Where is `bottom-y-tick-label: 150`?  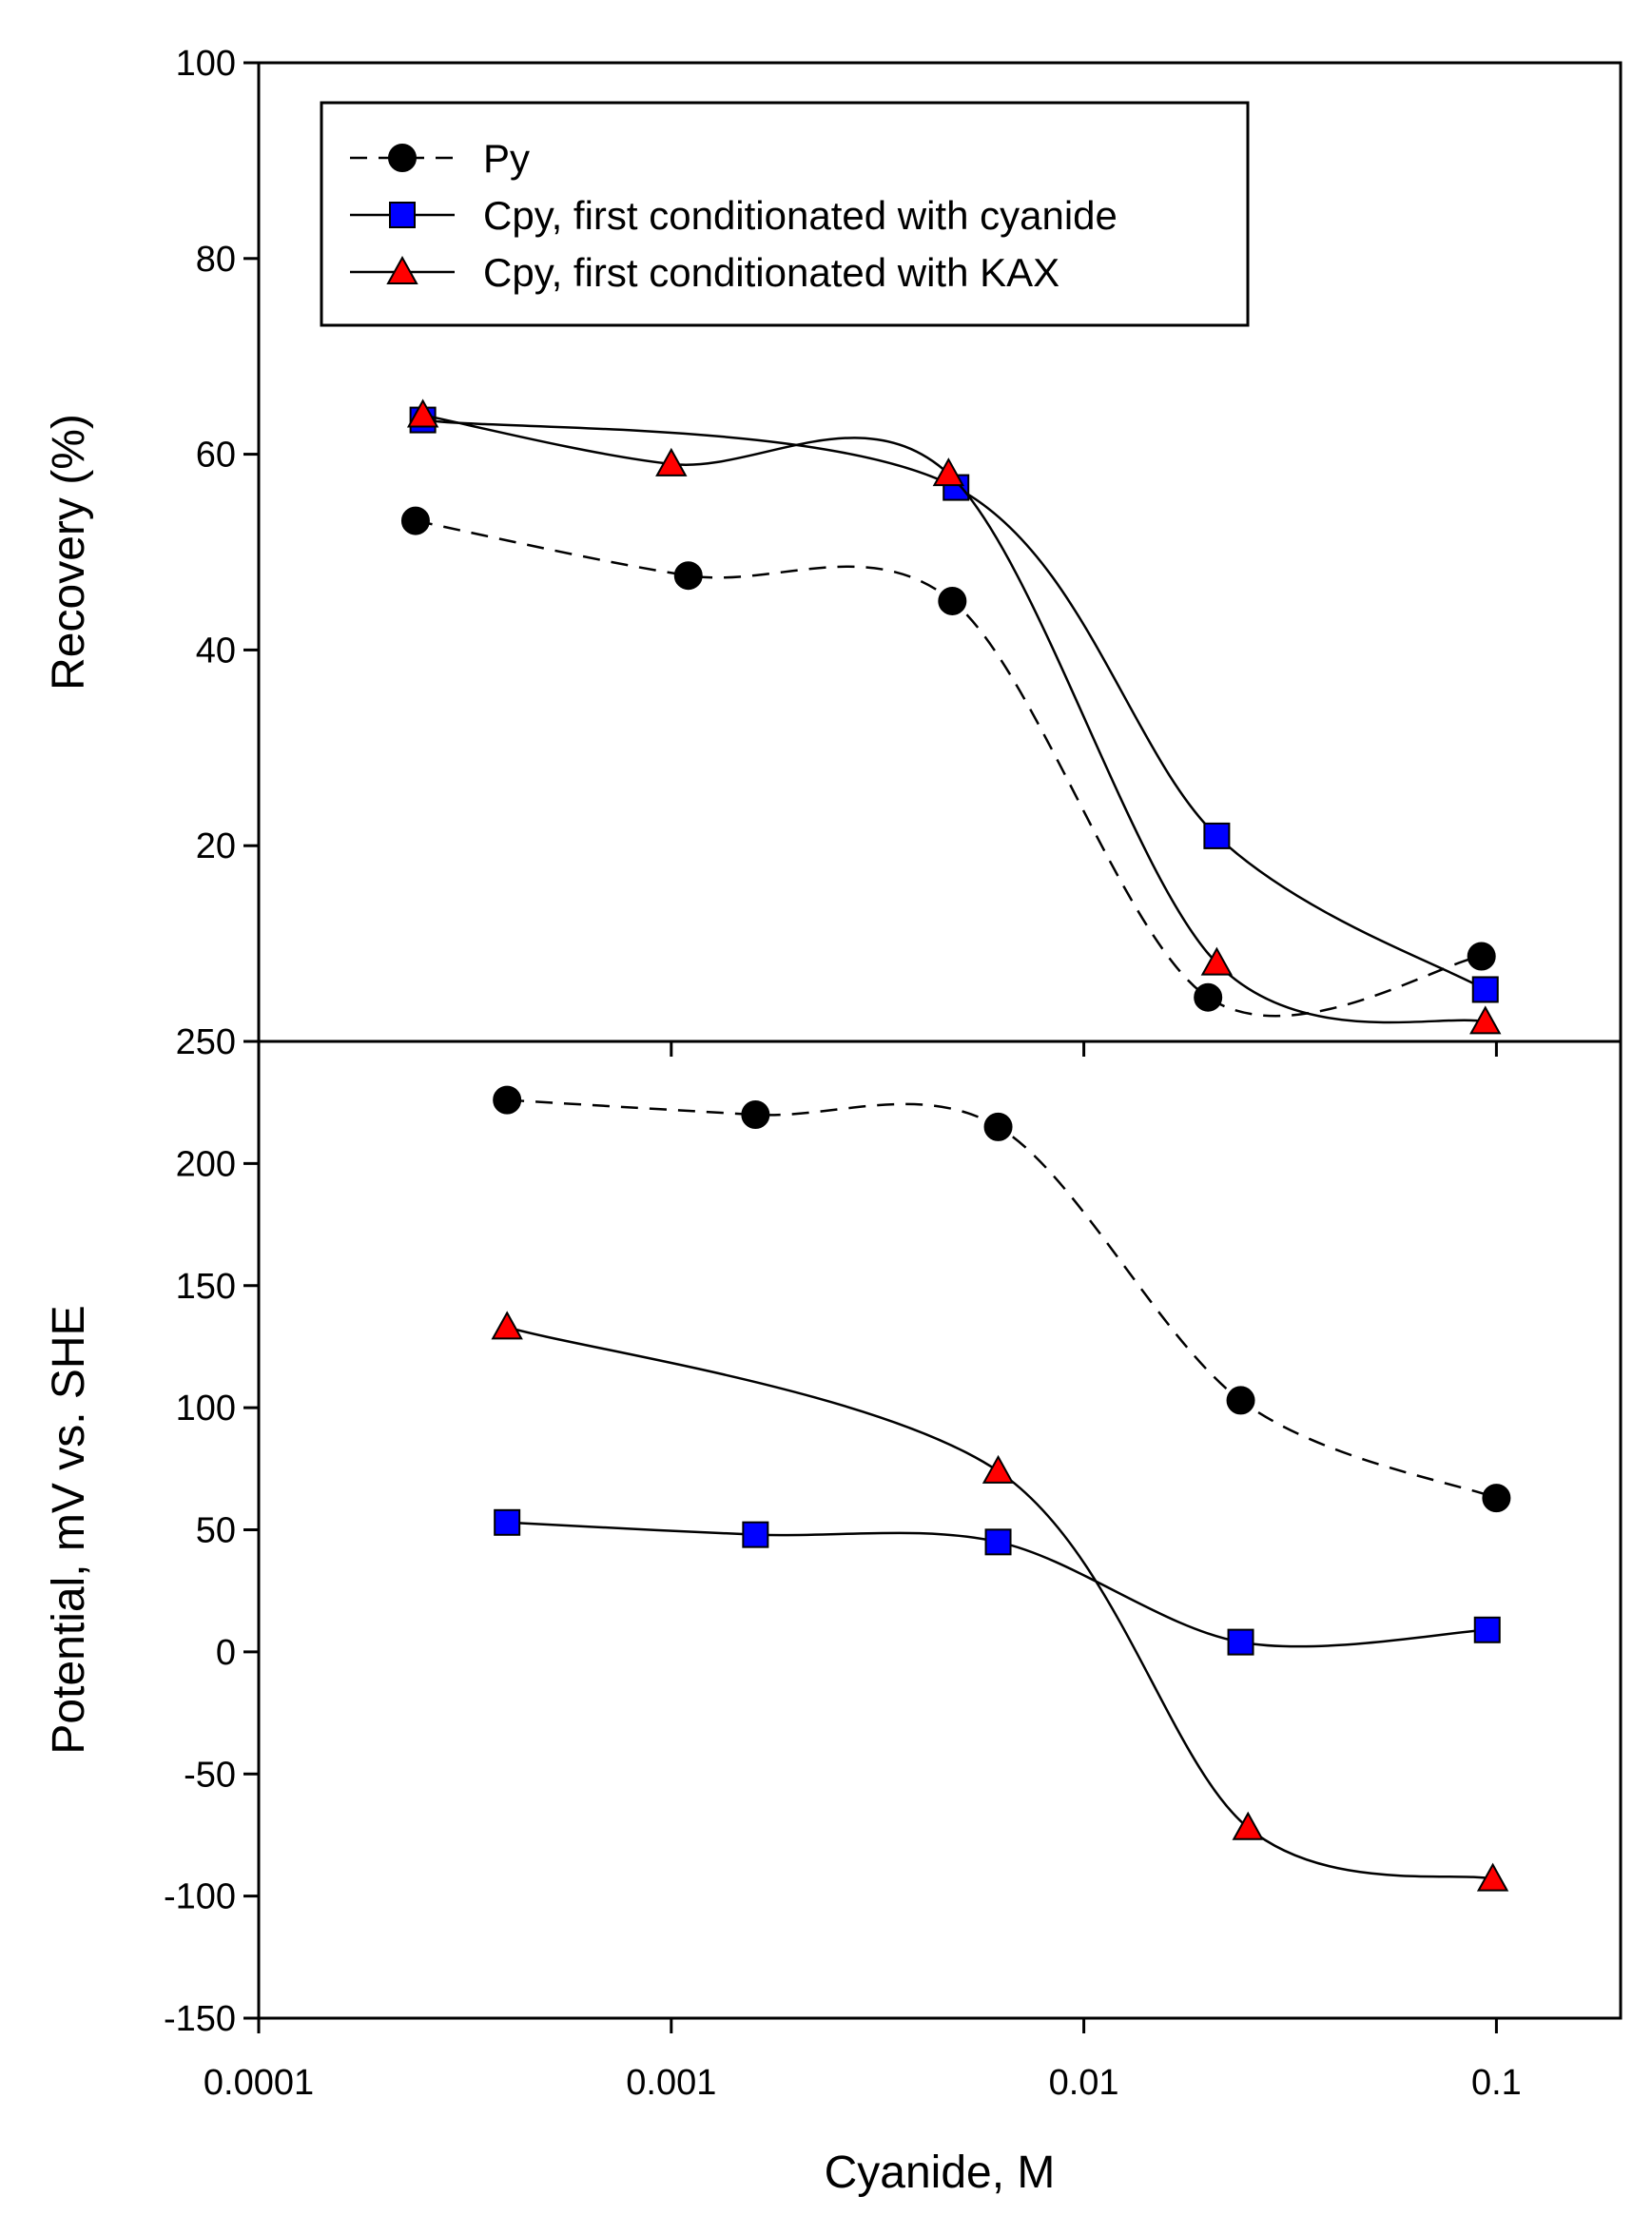 bottom-y-tick-label: 150 is located at coordinates (206, 1287).